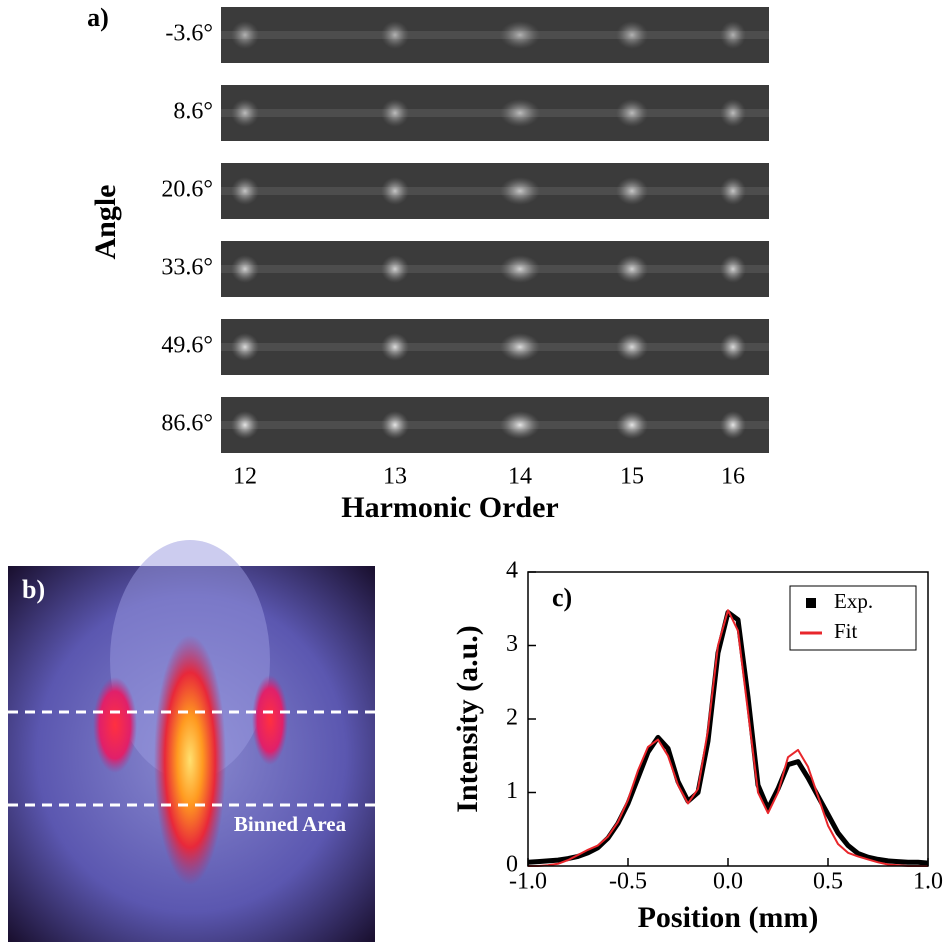  I want to click on angle-label: 49.6°, so click(187, 346).